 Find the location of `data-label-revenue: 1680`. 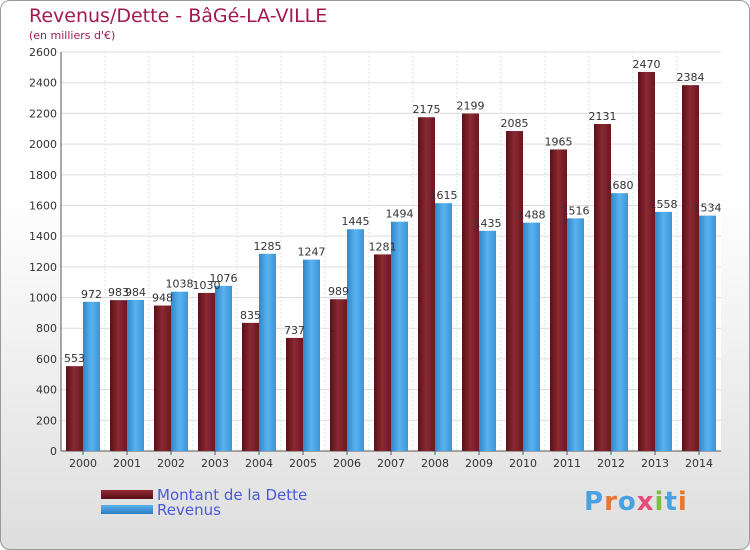

data-label-revenue: 1680 is located at coordinates (620, 185).